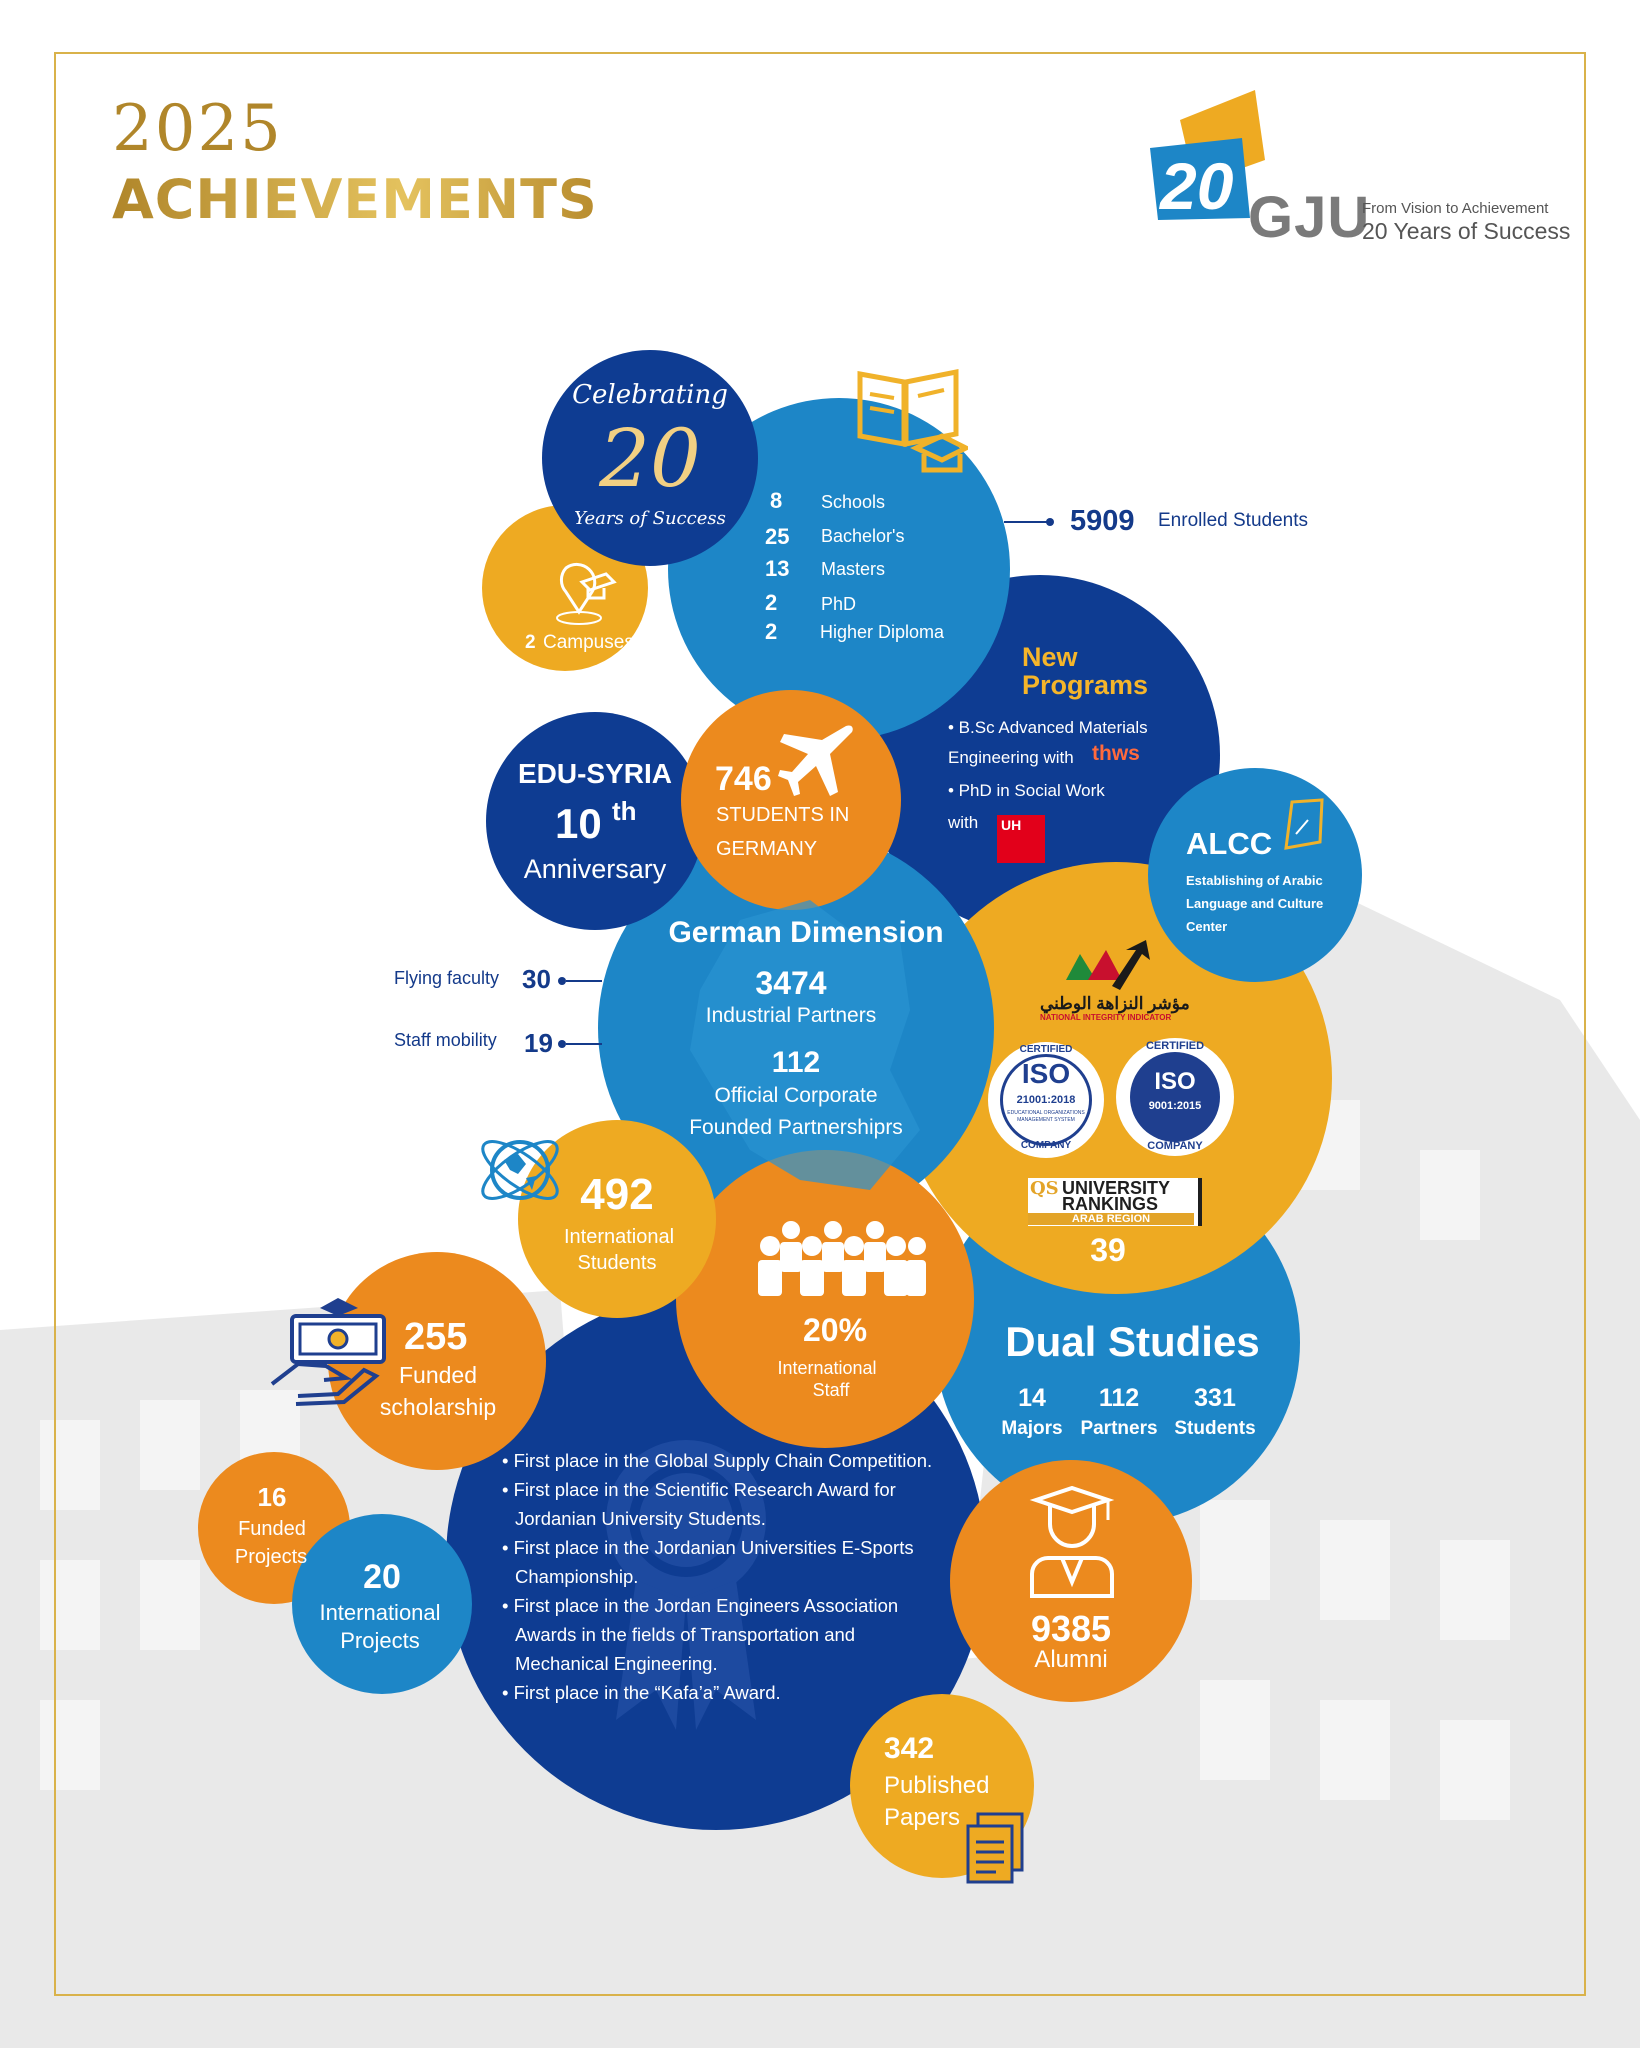  What do you see at coordinates (1032, 1428) in the screenshot?
I see `dual-majors-label: Majors` at bounding box center [1032, 1428].